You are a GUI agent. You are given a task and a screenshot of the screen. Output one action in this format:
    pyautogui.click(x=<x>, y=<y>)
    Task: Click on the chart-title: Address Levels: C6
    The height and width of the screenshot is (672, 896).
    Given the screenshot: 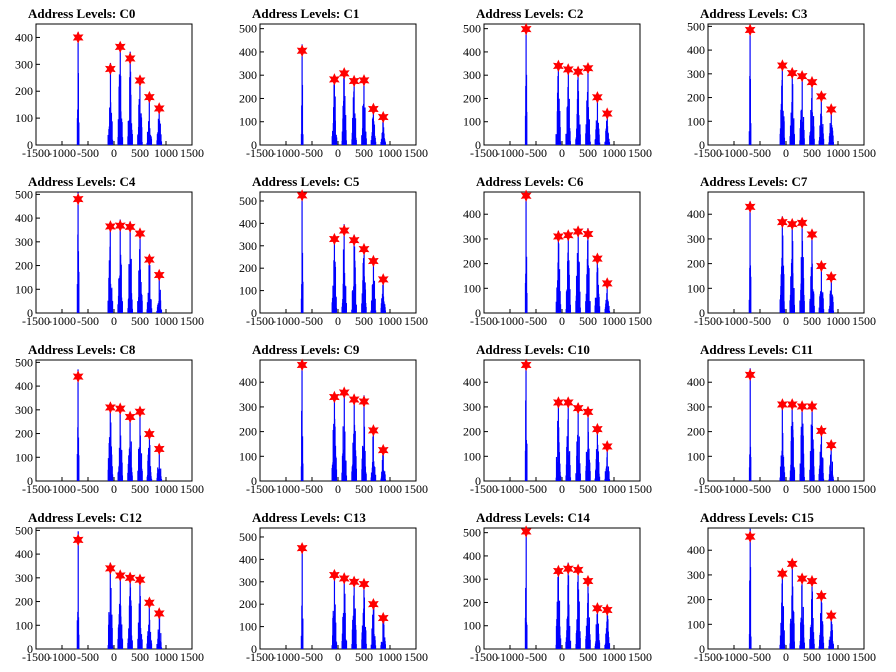 What is the action you would take?
    pyautogui.click(x=530, y=181)
    